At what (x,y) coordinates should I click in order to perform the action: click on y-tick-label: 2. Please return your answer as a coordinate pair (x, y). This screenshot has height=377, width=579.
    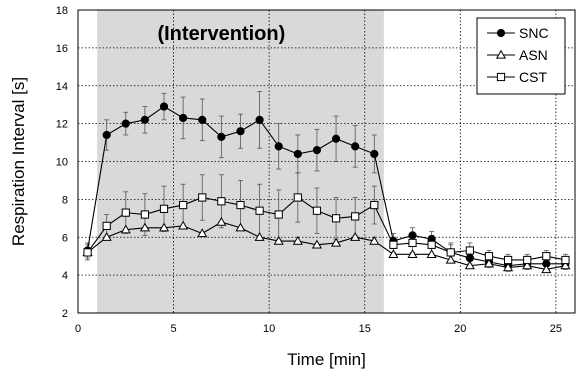
    Looking at the image, I should click on (65, 314).